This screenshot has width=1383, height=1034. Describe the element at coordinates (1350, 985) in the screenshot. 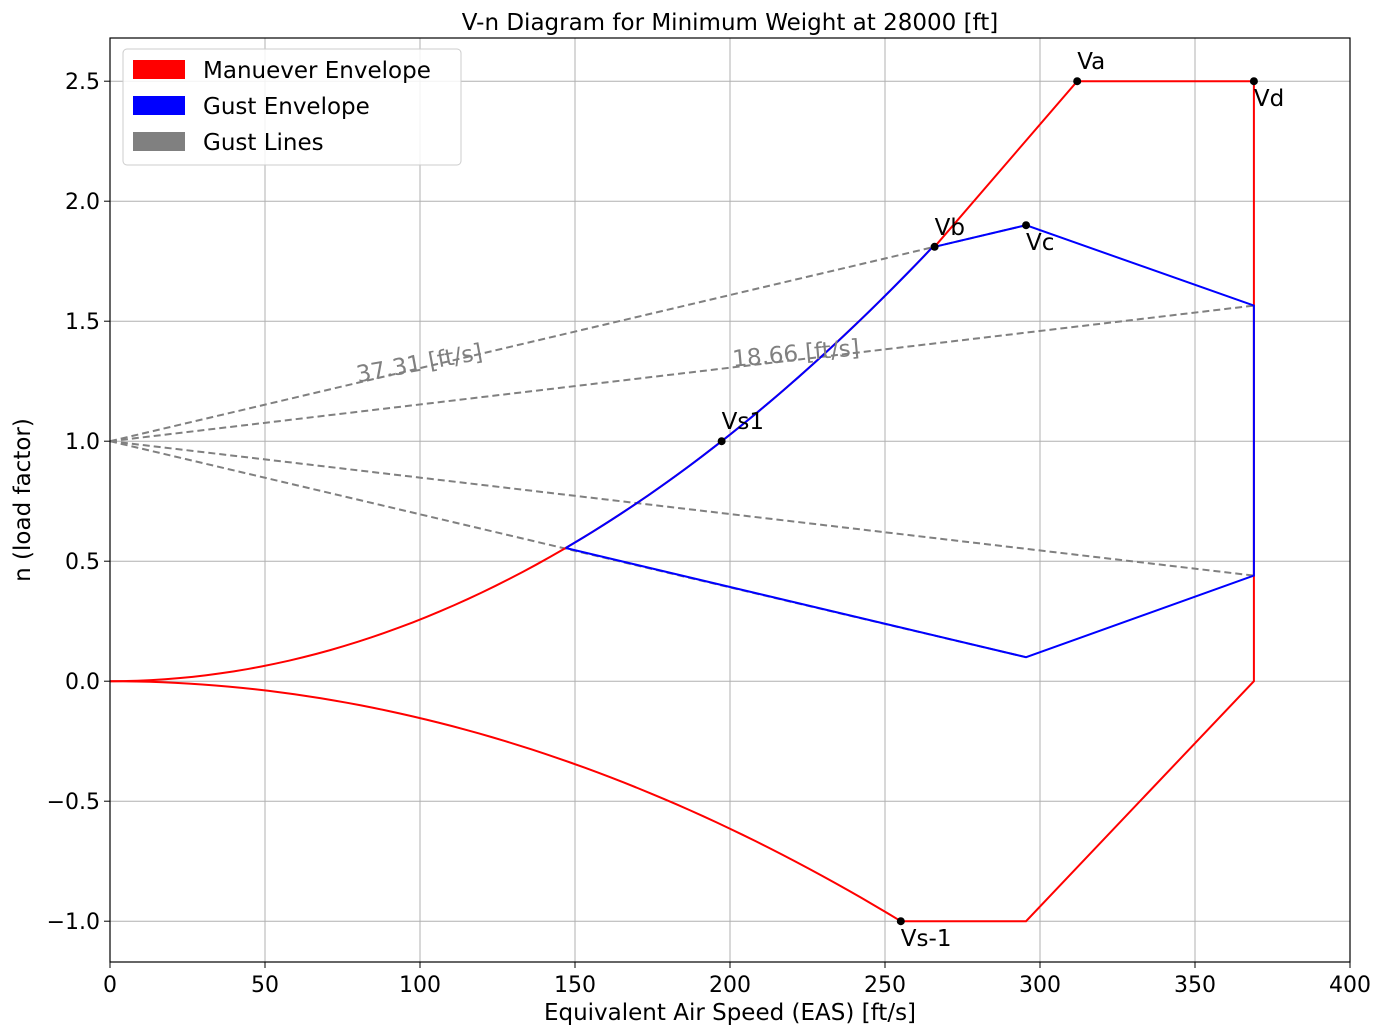

I see `x-tick-label: 400` at that location.